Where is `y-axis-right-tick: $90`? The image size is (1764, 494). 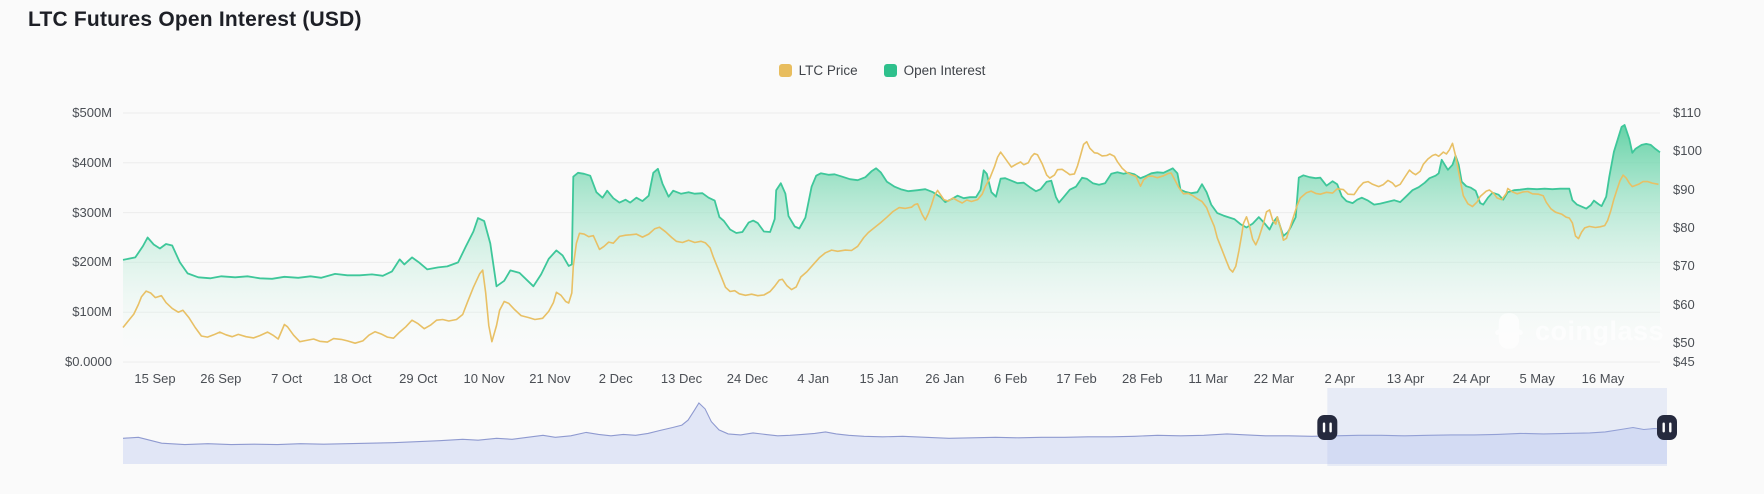 y-axis-right-tick: $90 is located at coordinates (1684, 189).